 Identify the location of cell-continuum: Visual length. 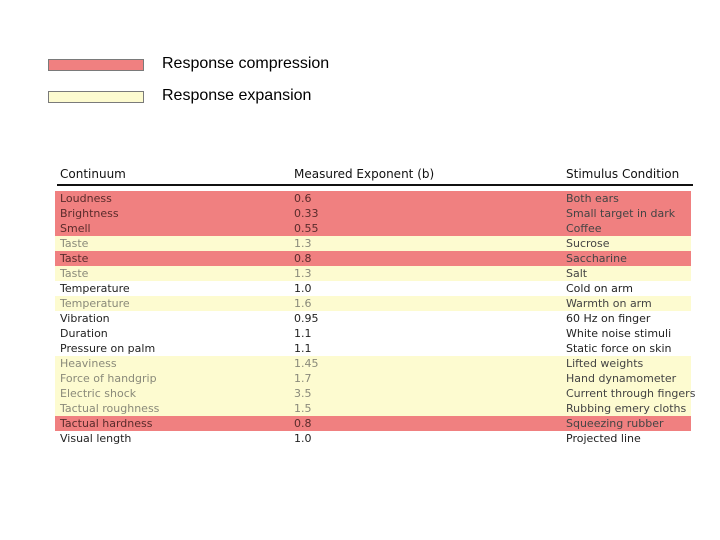
(96, 438).